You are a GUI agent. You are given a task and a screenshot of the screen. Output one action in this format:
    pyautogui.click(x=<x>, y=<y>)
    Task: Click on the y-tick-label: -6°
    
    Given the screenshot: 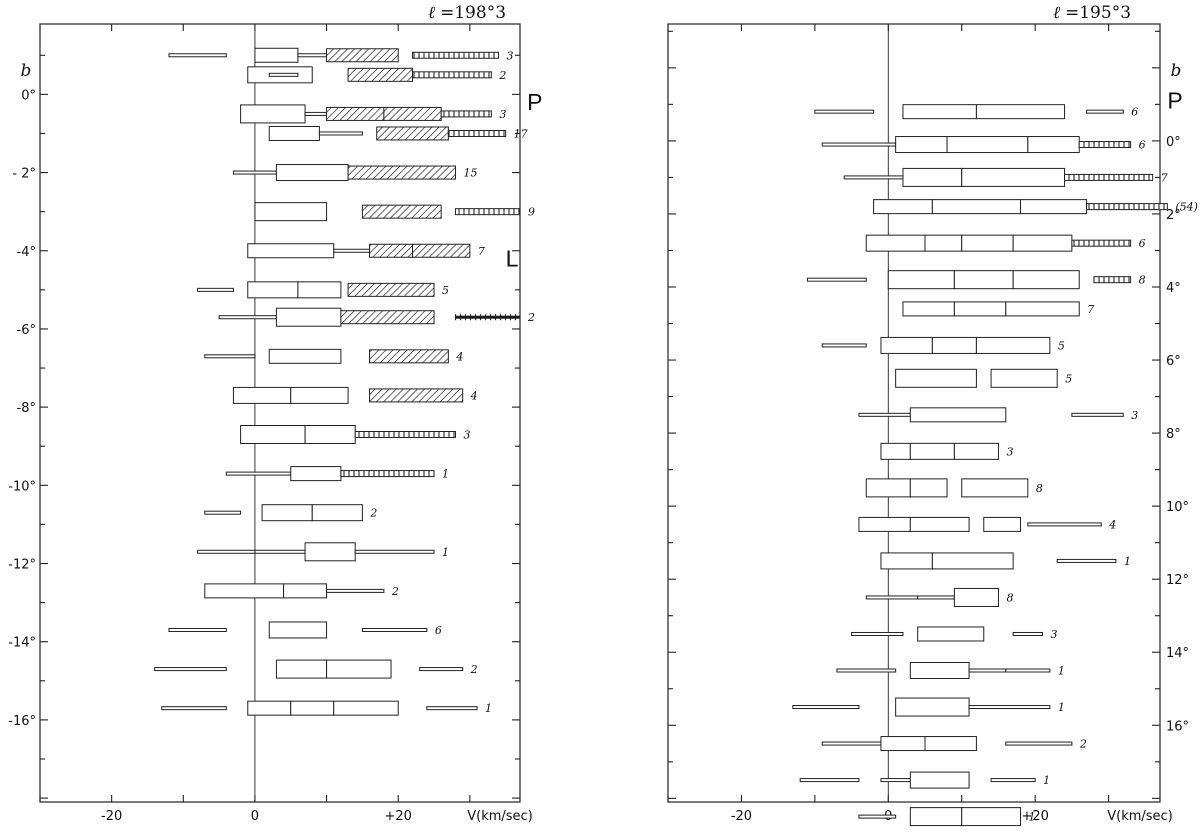 What is the action you would take?
    pyautogui.click(x=26, y=330)
    